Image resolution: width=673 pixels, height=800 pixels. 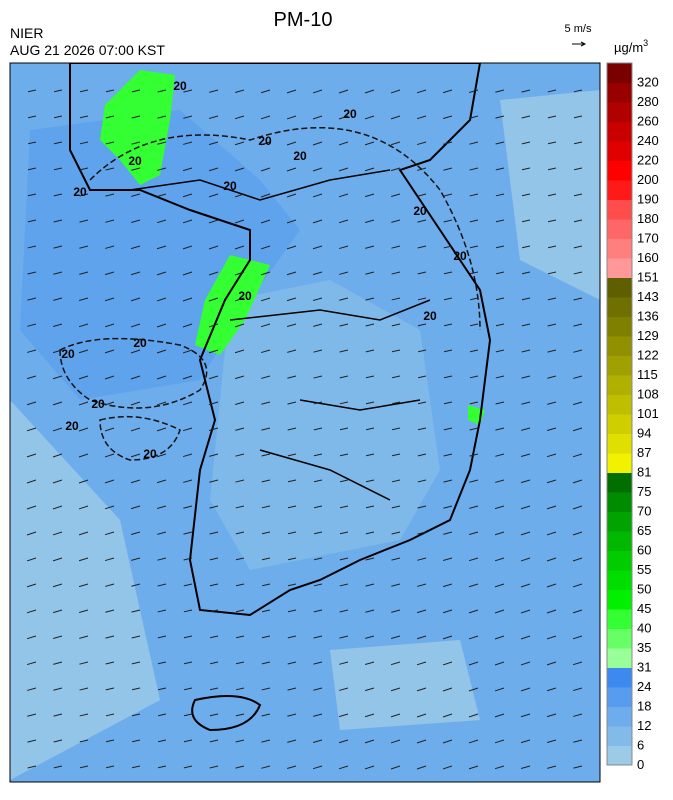 I want to click on colorbar-label: 170, so click(x=648, y=238).